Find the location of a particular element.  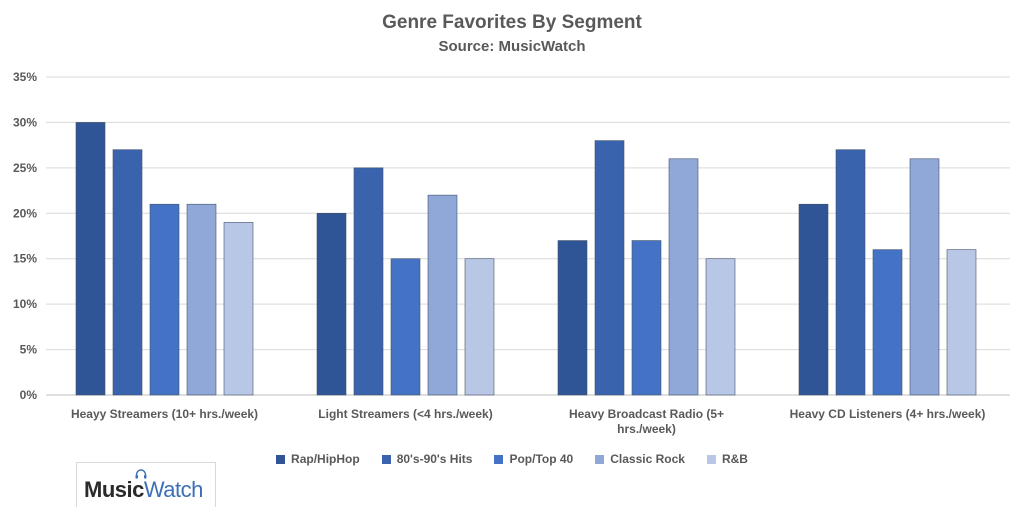

x-category-label: Heavy CD Listeners (4+ hrs./week) is located at coordinates (888, 414).